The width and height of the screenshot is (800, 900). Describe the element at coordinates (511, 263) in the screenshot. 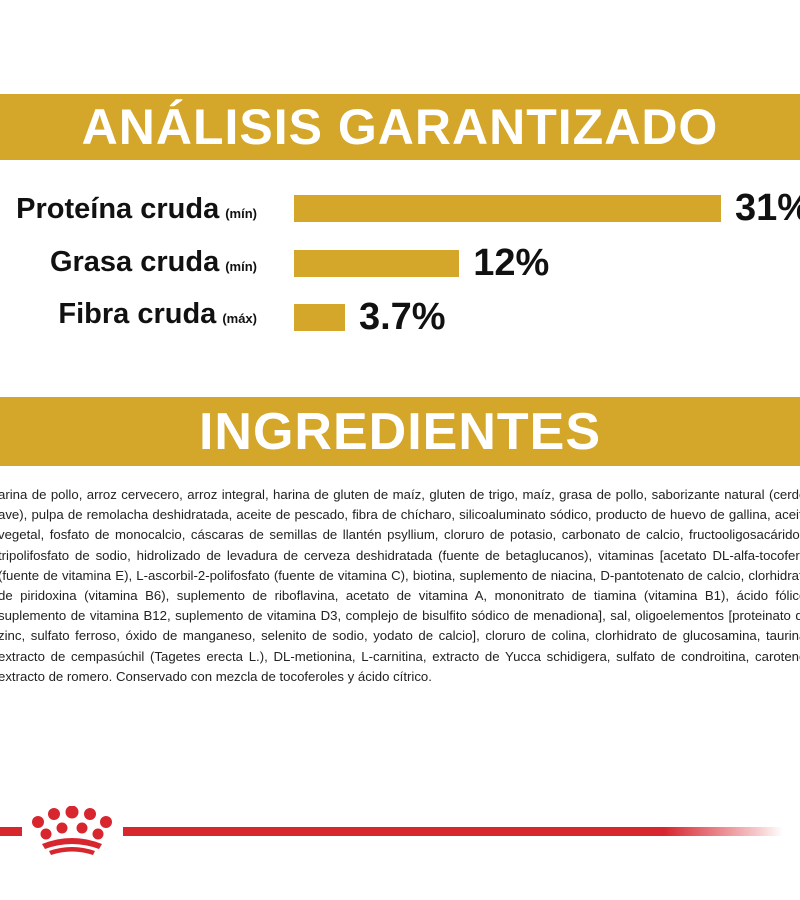

I see `nutrient-value-fat: 12%` at that location.